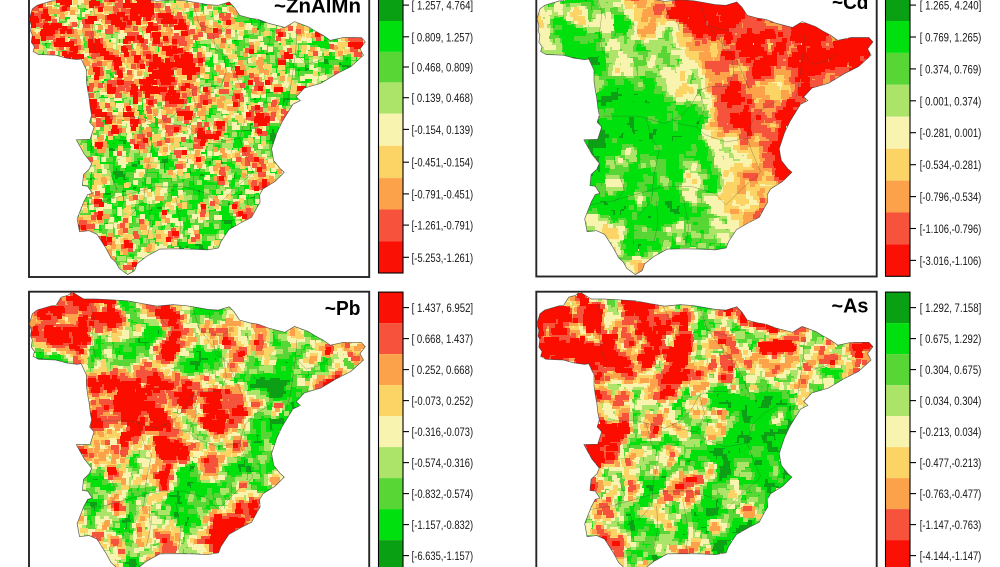  I want to click on svg-text: [-0.534,-0.281), so click(951, 165).